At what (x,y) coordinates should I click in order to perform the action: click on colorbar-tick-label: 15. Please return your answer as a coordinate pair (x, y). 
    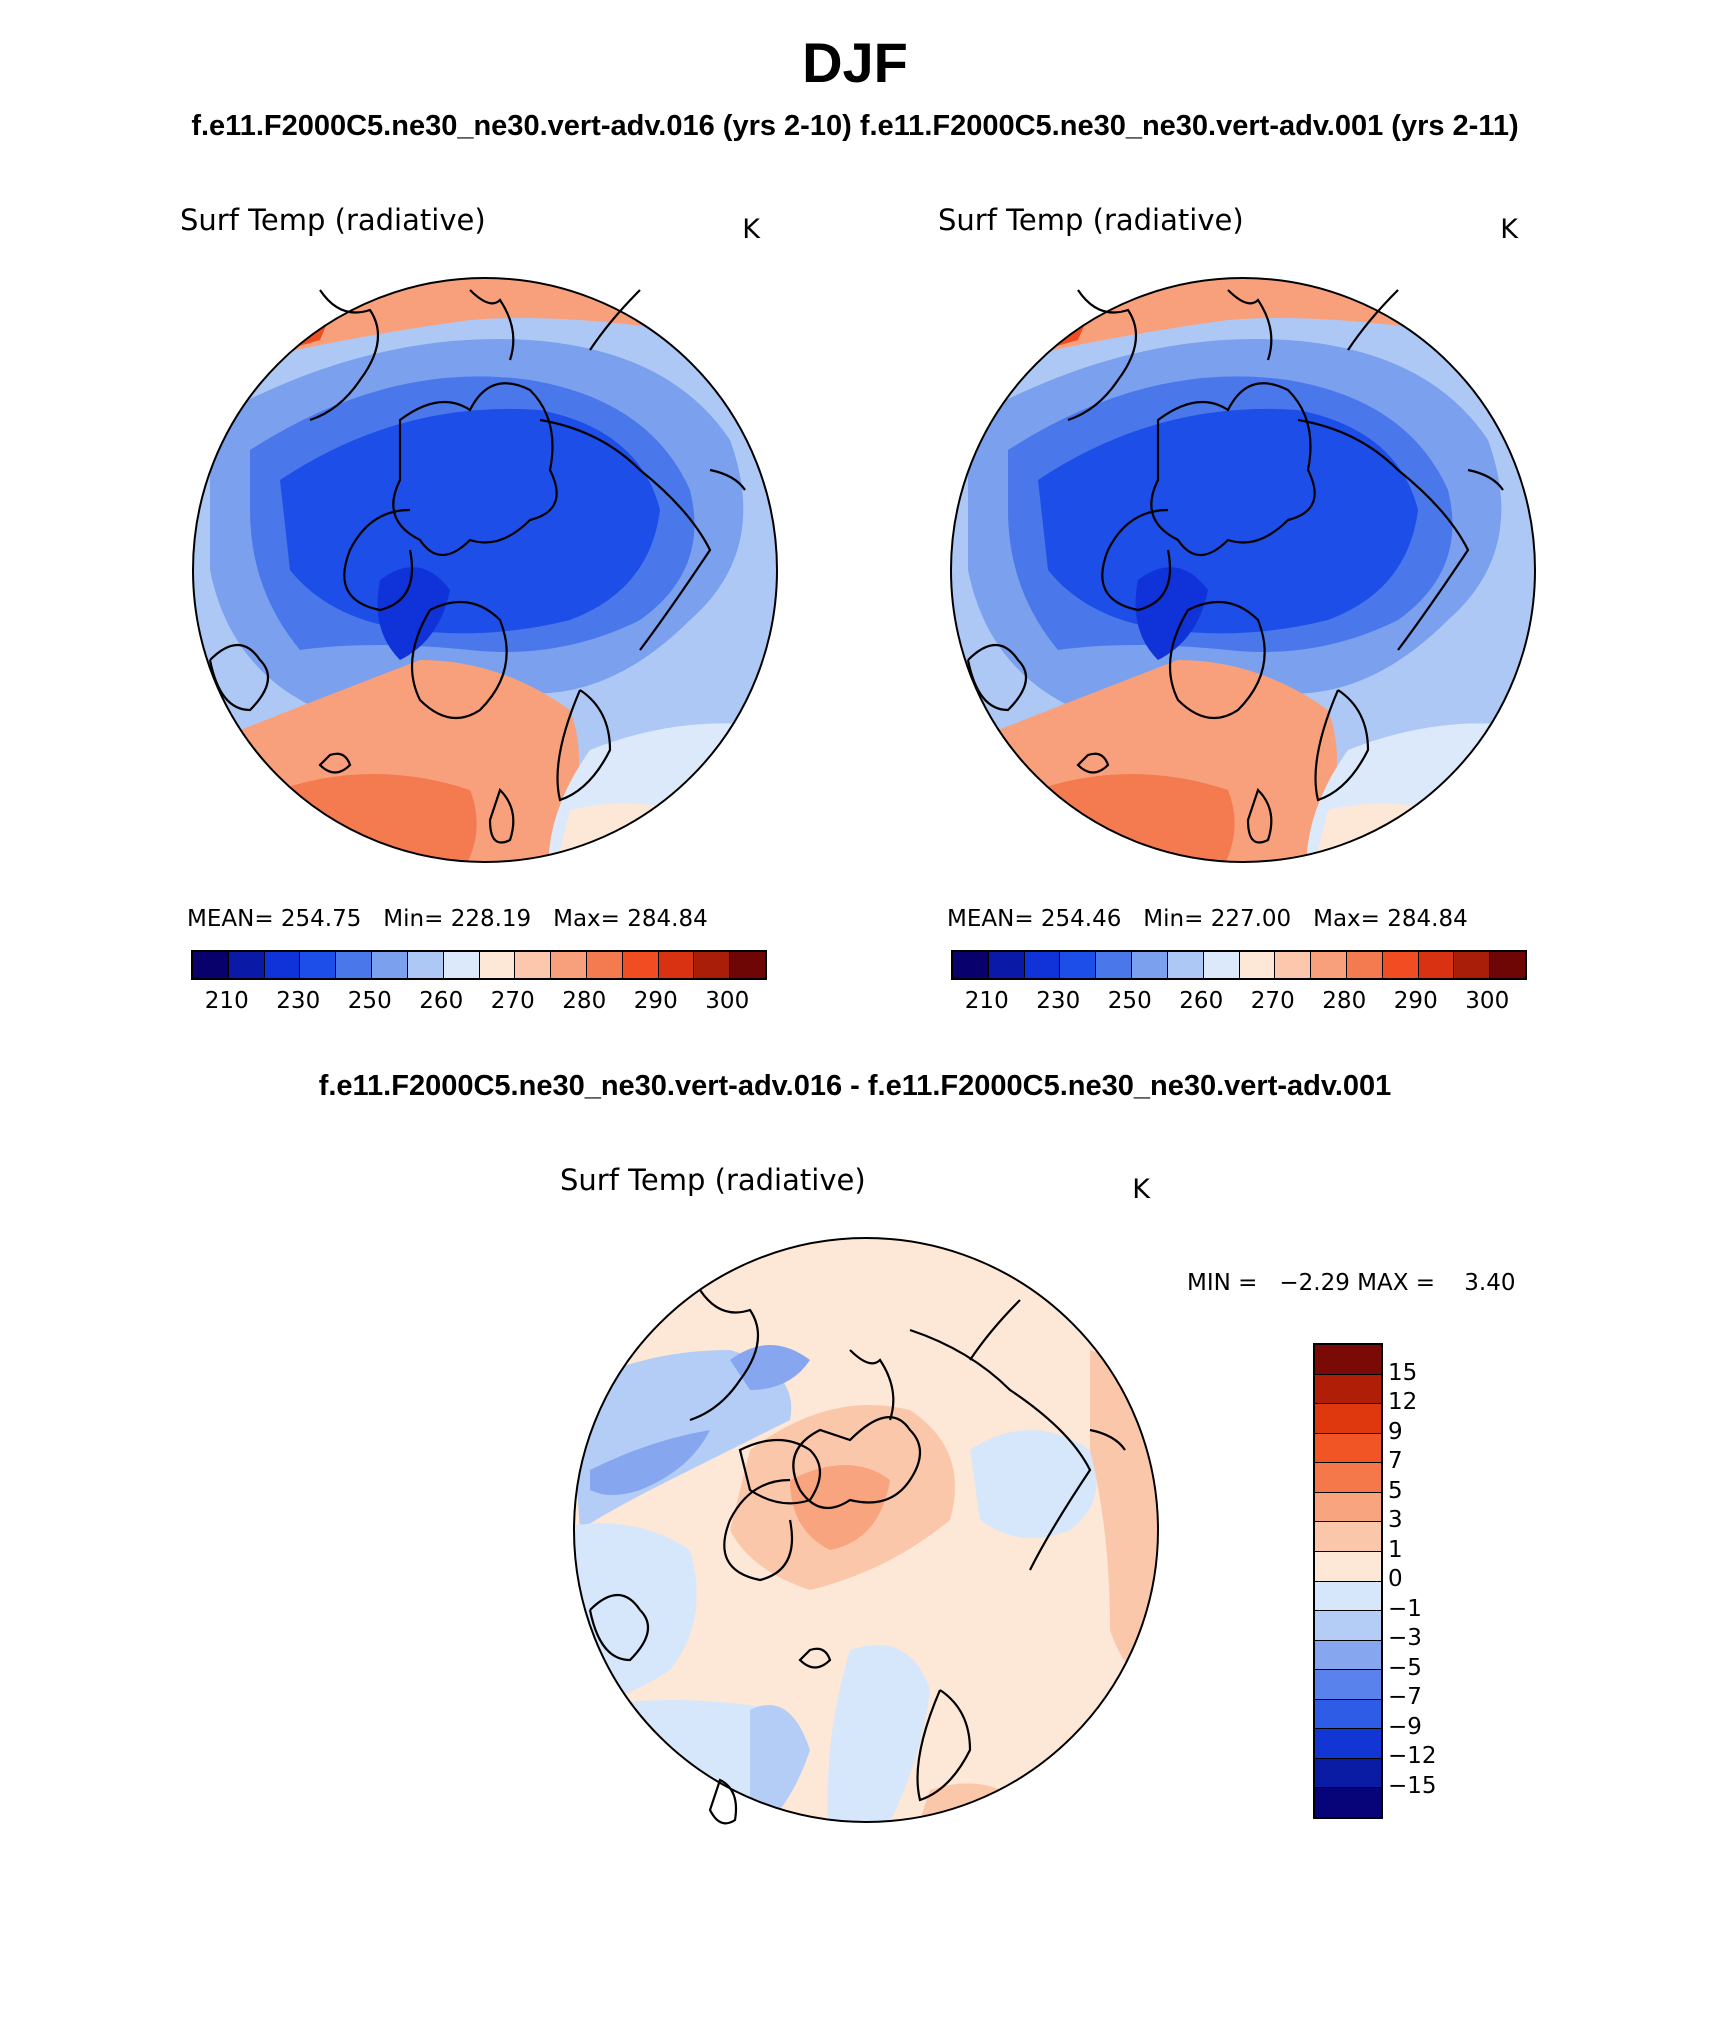
    Looking at the image, I should click on (1403, 1372).